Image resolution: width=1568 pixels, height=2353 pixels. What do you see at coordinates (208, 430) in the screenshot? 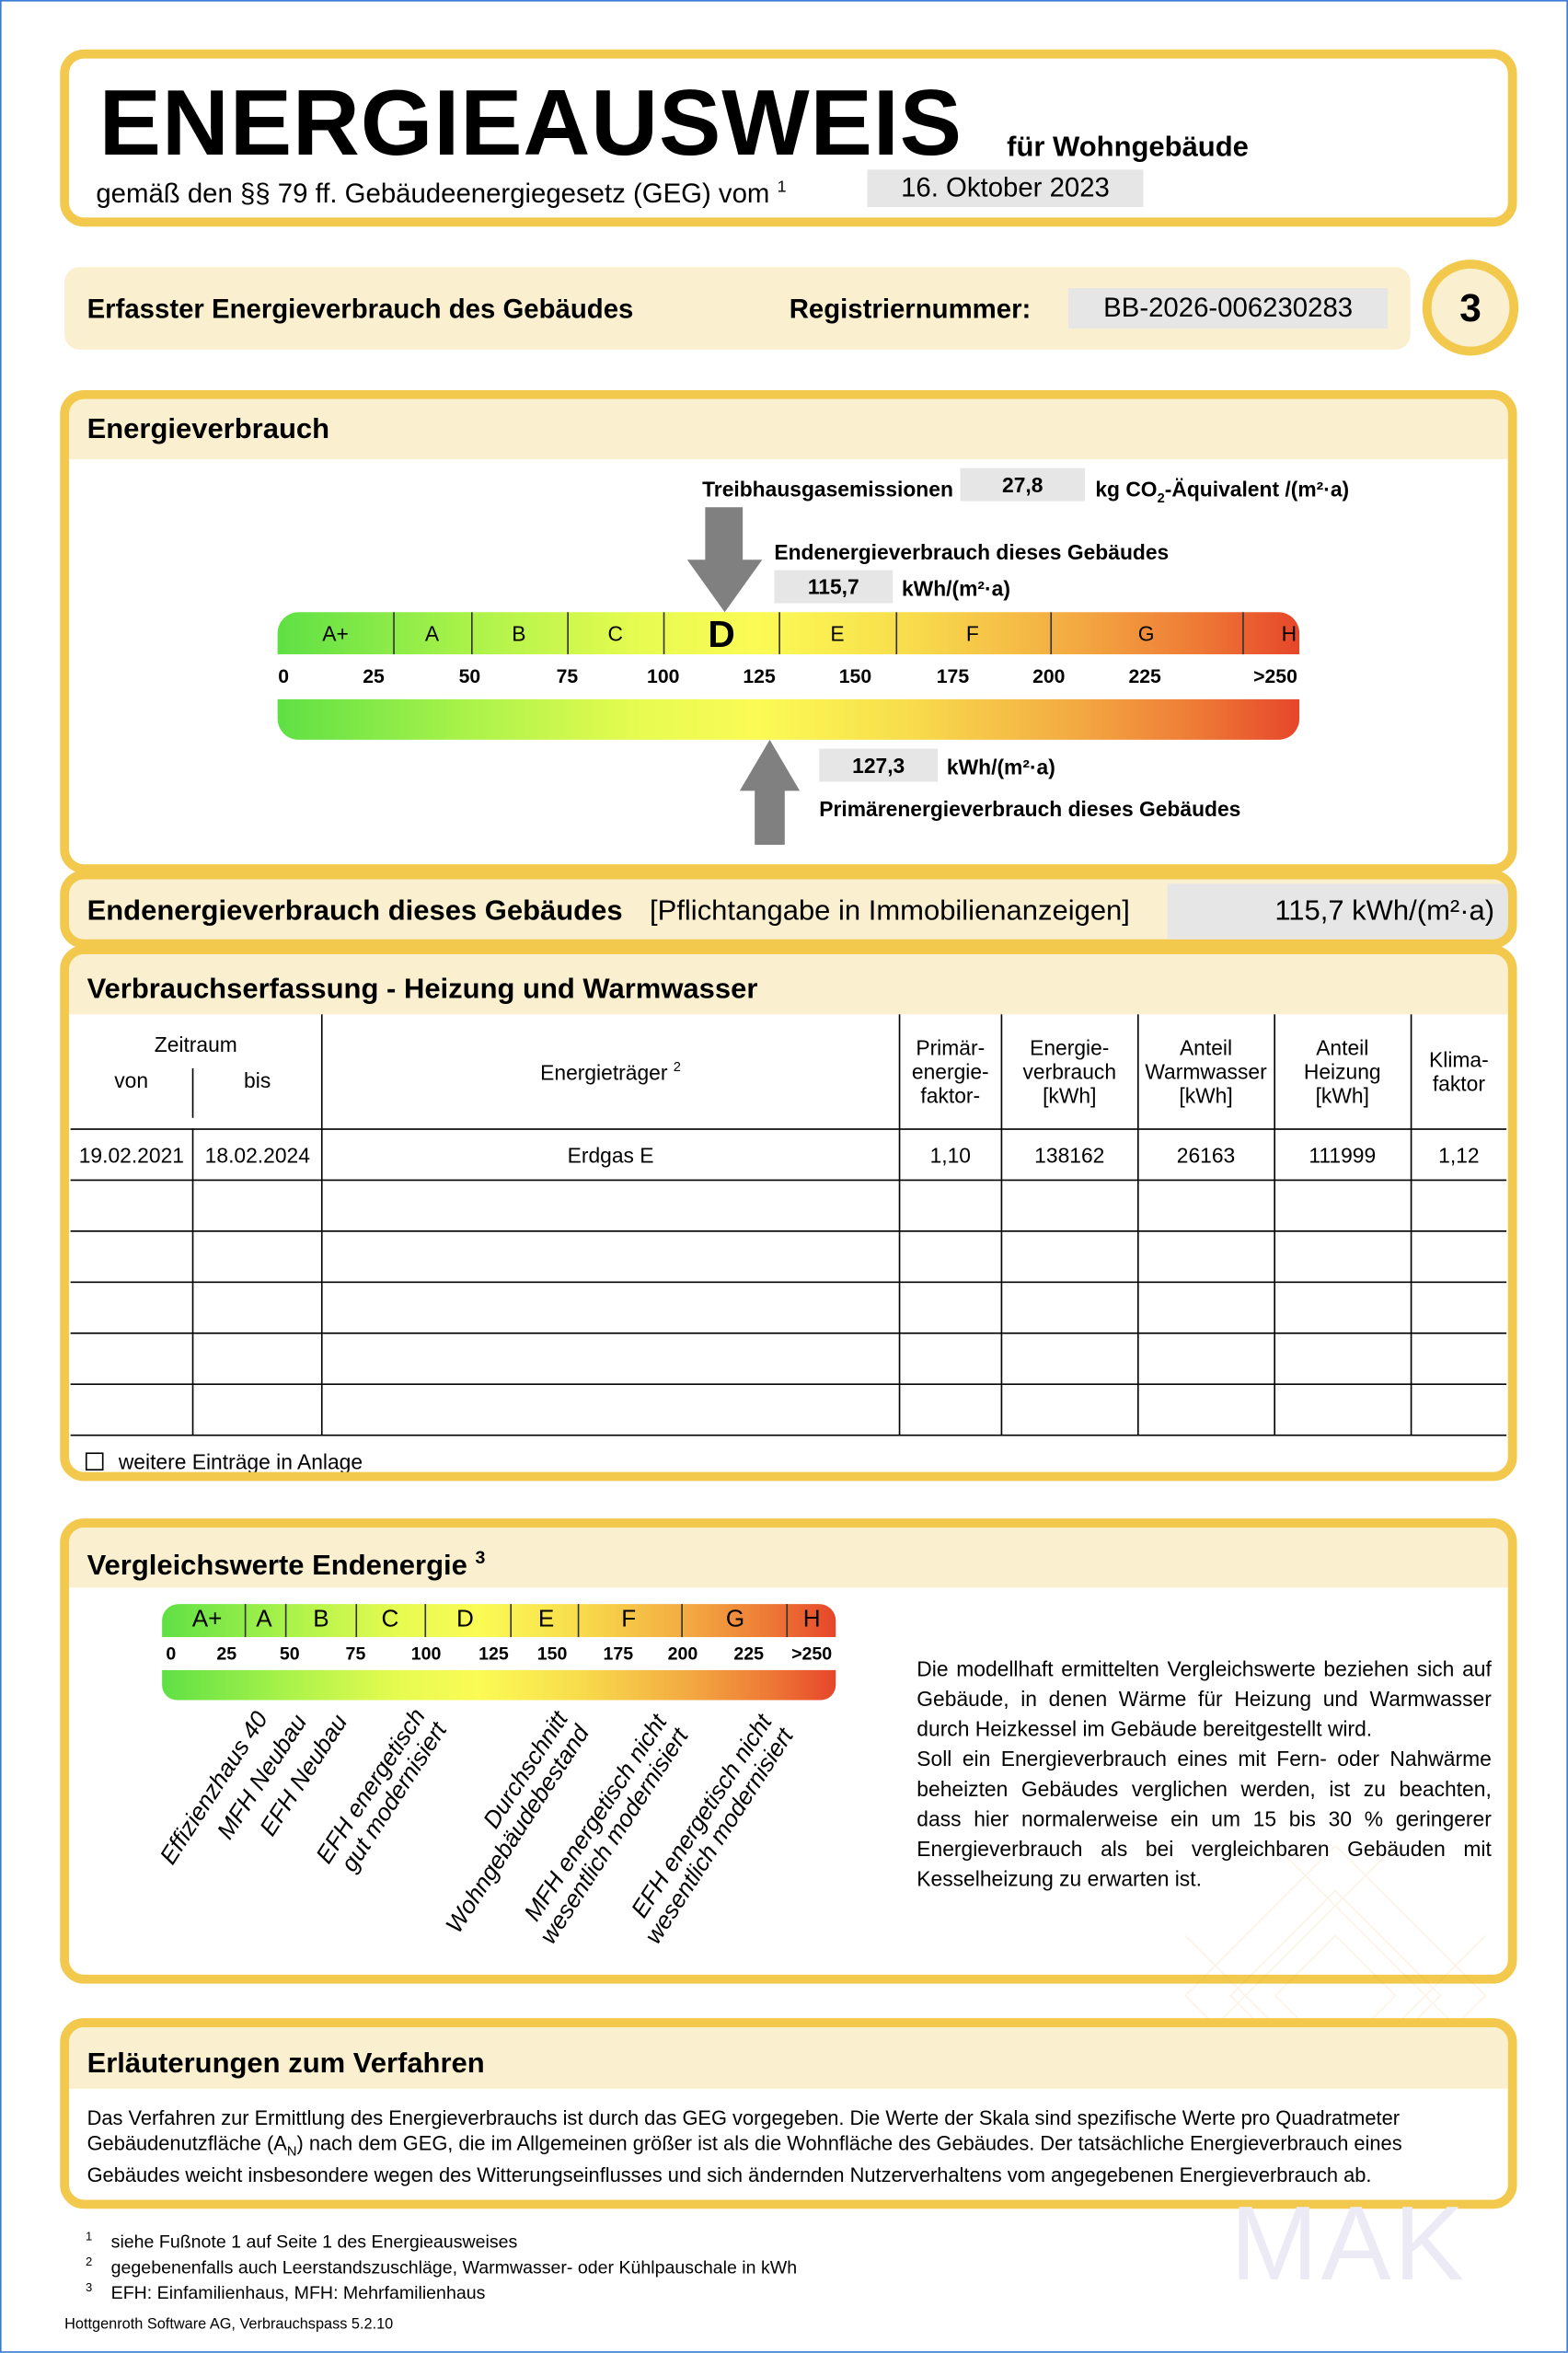
I see `section-title: Energieverbrauch` at bounding box center [208, 430].